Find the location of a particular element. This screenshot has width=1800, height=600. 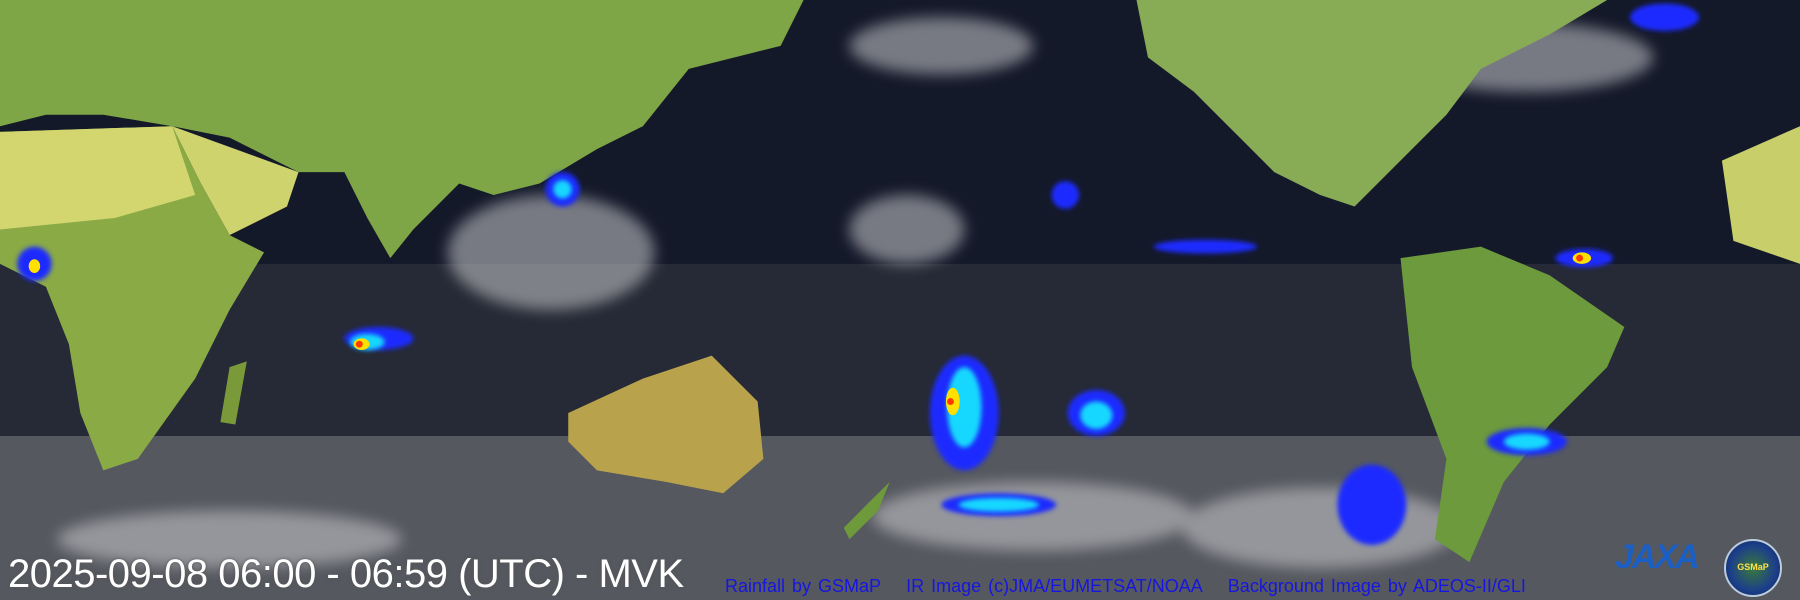

south-america is located at coordinates (1512, 404).